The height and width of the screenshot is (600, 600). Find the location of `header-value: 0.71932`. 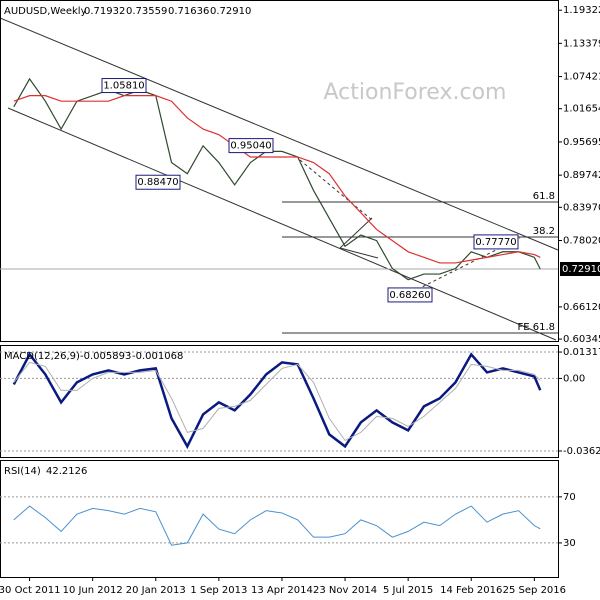

header-value: 0.71932 is located at coordinates (104, 11).